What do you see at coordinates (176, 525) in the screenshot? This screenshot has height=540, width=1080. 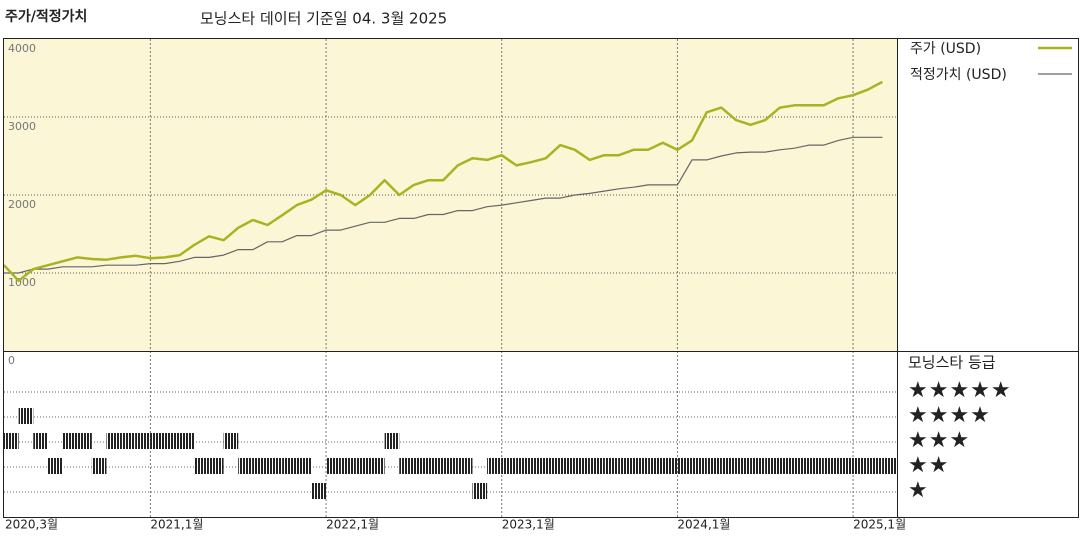 I see `x-tick-label: 2021,1월` at bounding box center [176, 525].